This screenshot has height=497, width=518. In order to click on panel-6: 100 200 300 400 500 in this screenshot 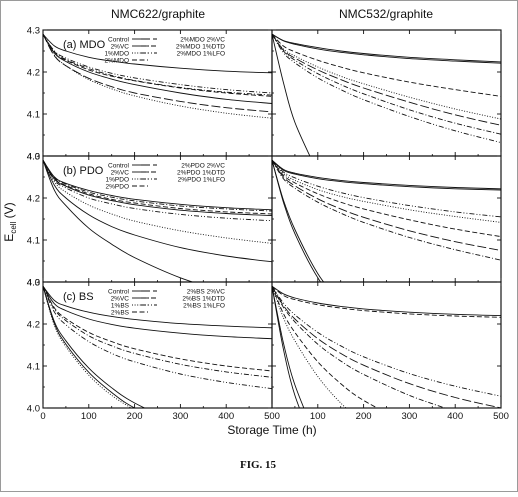, I will do `click(390, 351)`.